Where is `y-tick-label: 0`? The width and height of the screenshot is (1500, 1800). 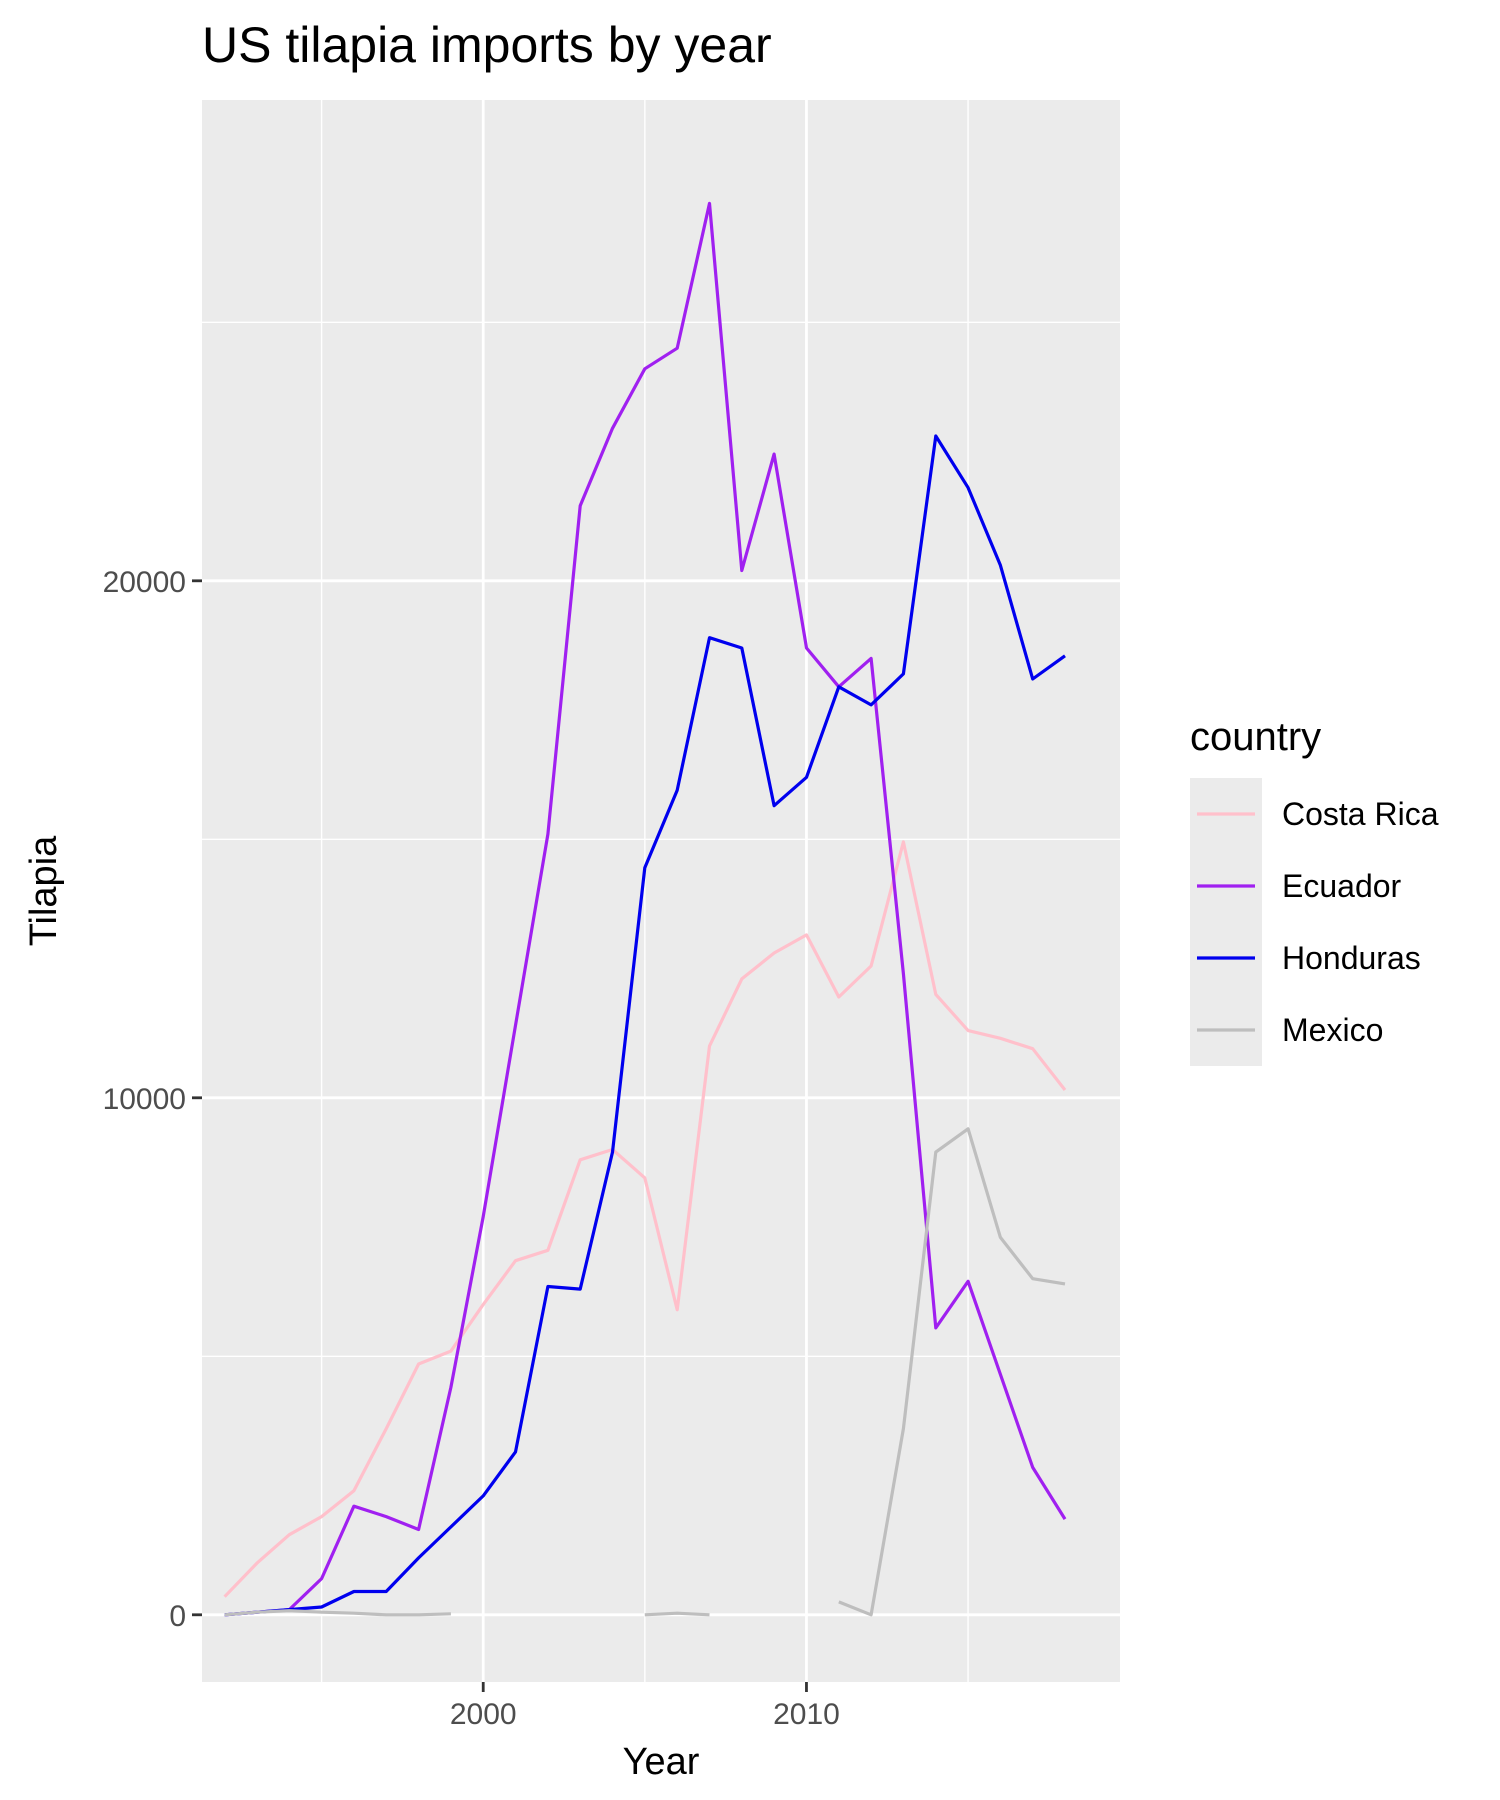 y-tick-label: 0 is located at coordinates (177, 1616).